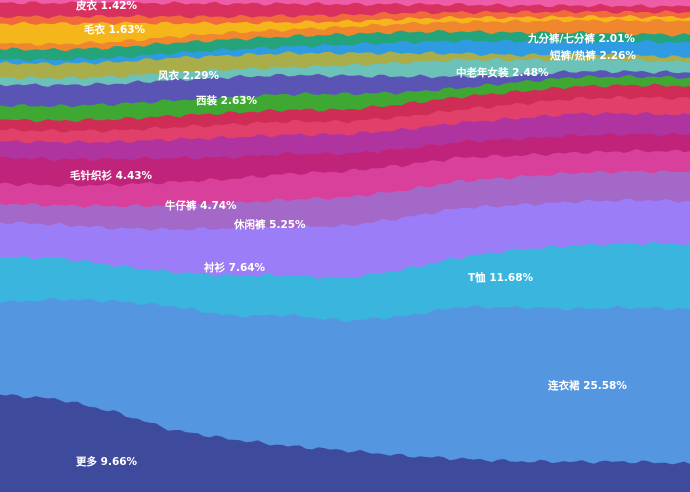  I want to click on label-xiuxianku: 休闲裤 5.25%, so click(269, 224).